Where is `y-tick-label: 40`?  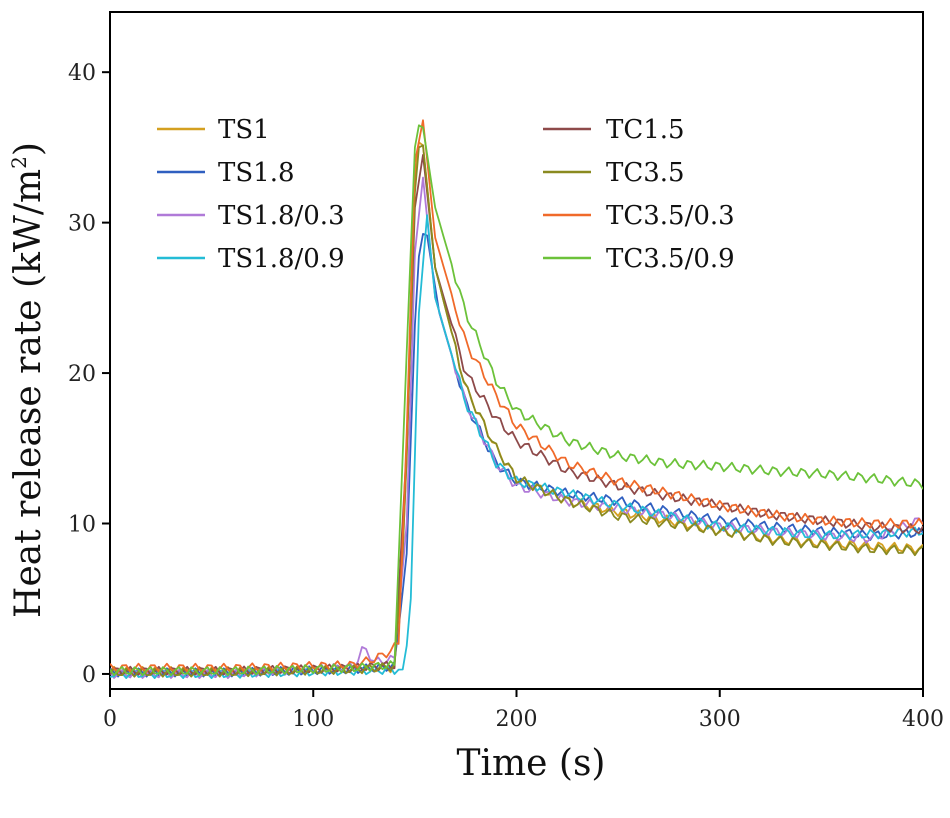 y-tick-label: 40 is located at coordinates (82, 73).